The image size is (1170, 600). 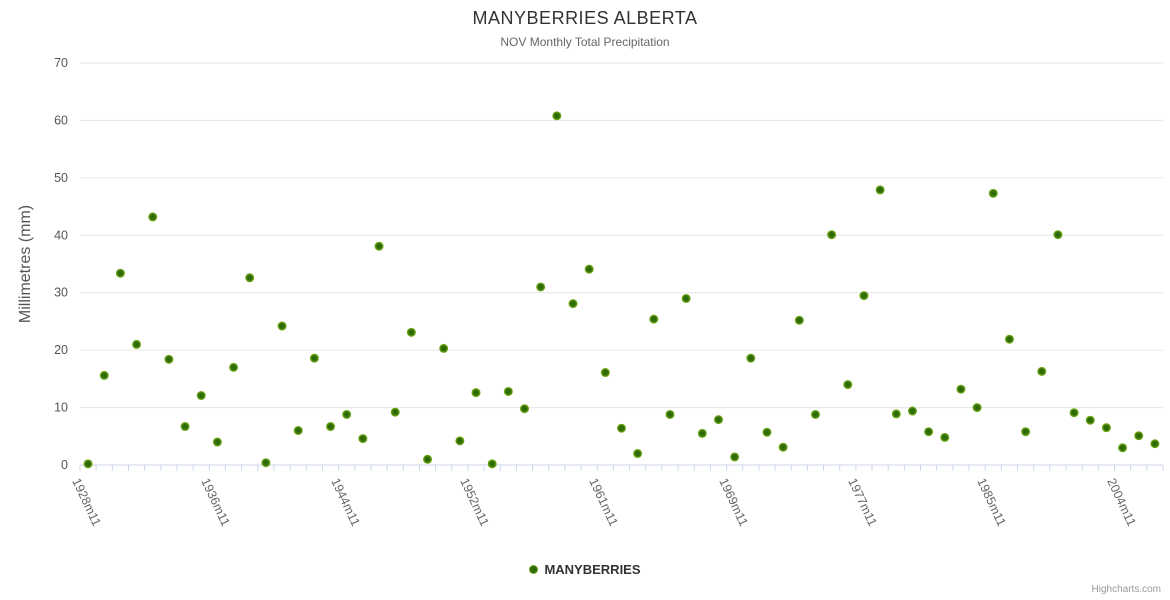 I want to click on legend: MANYBERRIES, so click(x=585, y=569).